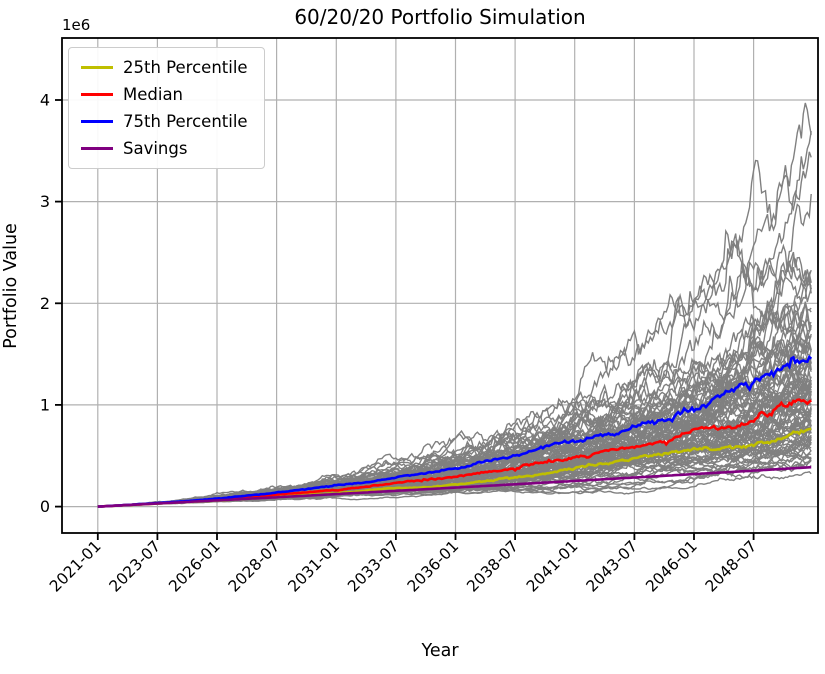  I want to click on legend-item: 25th Percentile, so click(164, 67).